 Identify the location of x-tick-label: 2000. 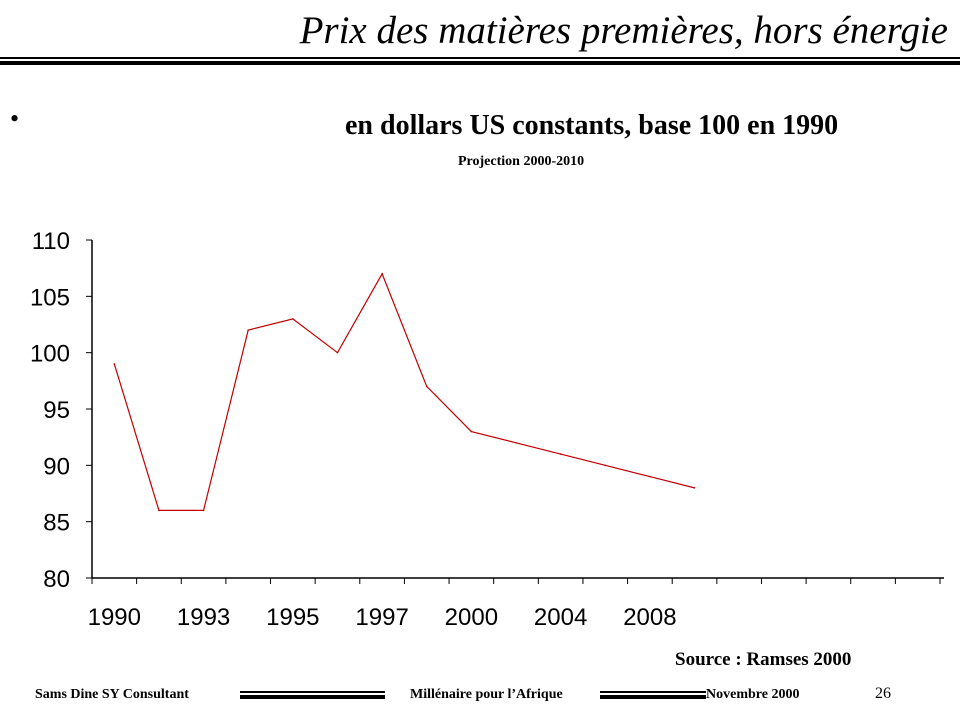
(471, 617).